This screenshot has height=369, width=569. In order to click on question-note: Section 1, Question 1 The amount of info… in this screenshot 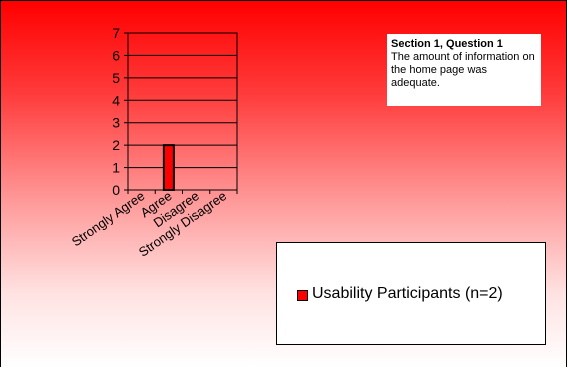, I will do `click(464, 70)`.